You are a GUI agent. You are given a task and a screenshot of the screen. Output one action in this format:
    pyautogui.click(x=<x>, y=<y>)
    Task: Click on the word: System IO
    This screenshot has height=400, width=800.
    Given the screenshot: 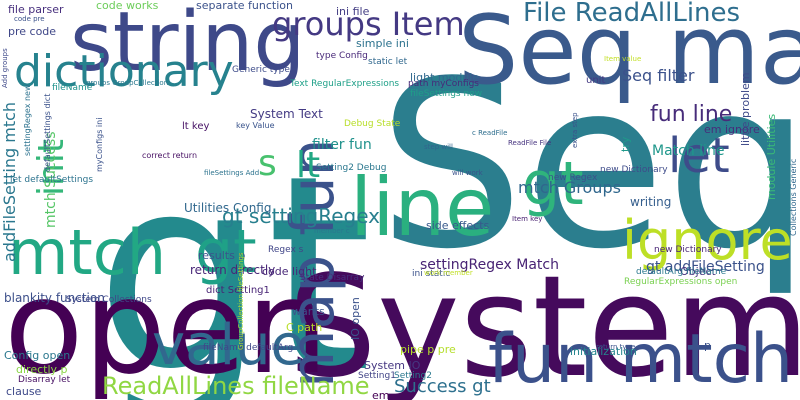 What is the action you would take?
    pyautogui.click(x=392, y=365)
    